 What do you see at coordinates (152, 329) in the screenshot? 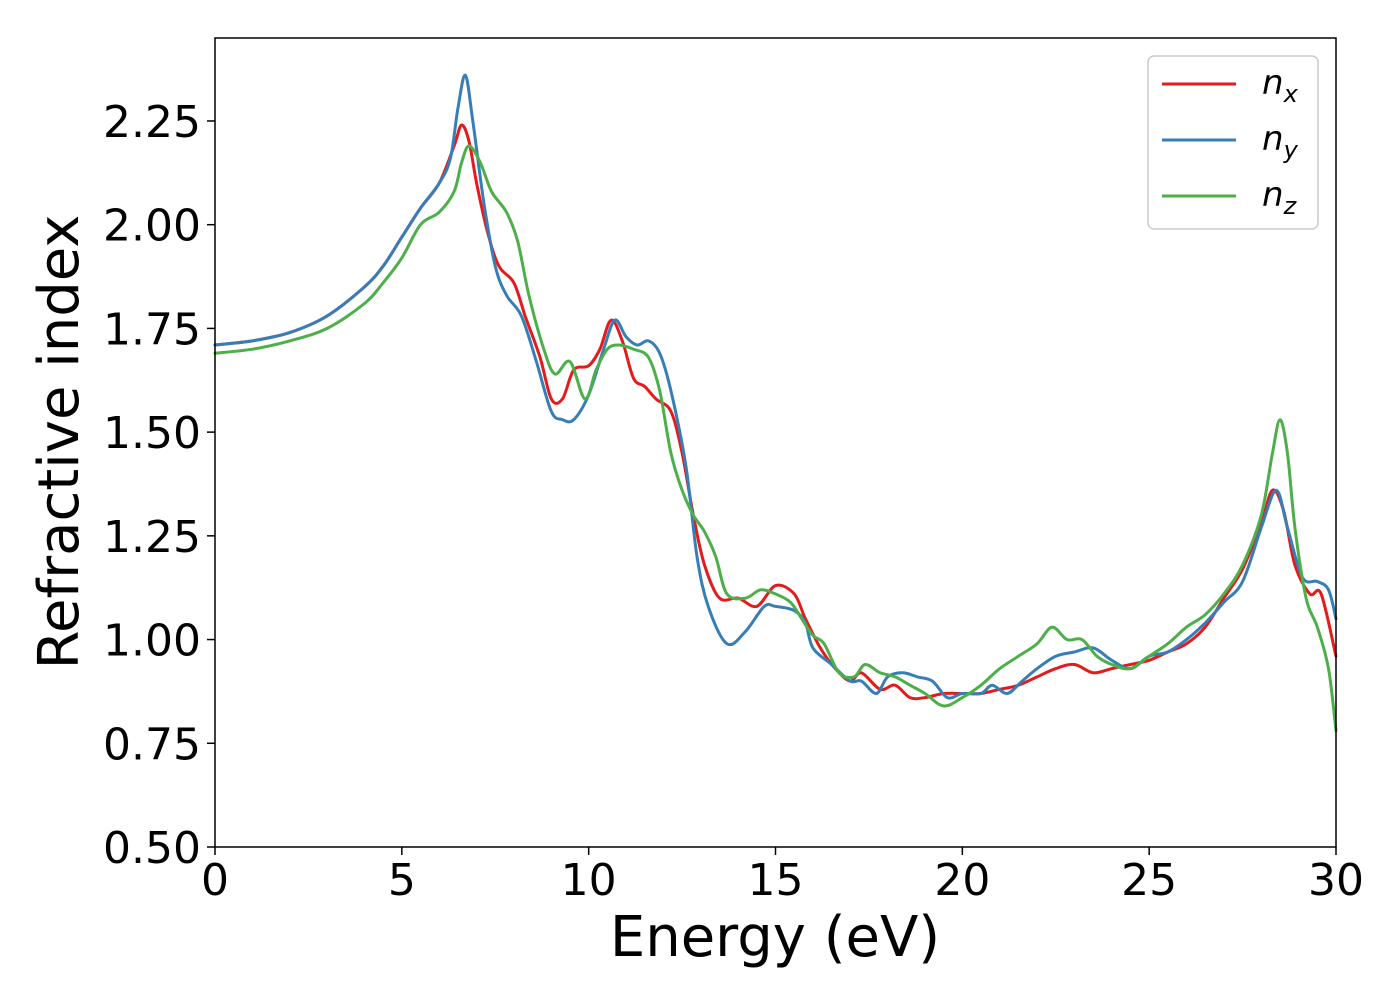
I see `y-tick-label: 1.75` at bounding box center [152, 329].